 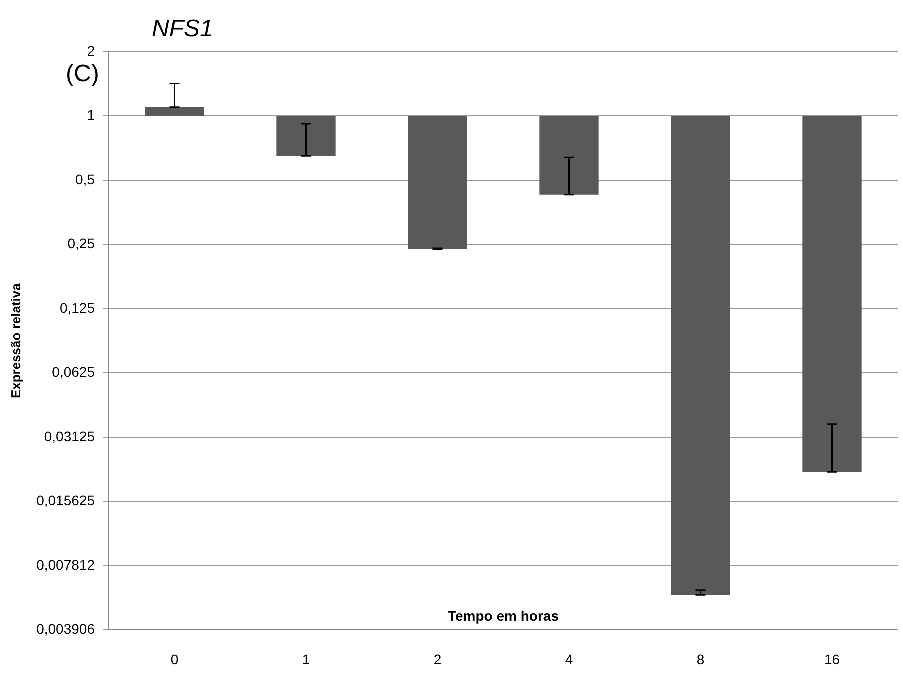 I want to click on y-tick-label: 0,25, so click(x=82, y=244).